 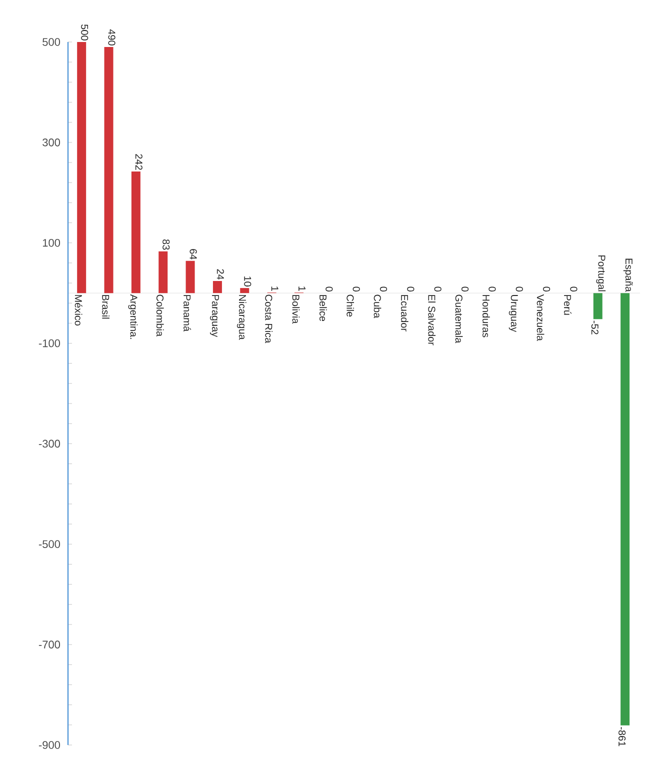 What do you see at coordinates (133, 316) in the screenshot?
I see `x-tick-label: Argentina.` at bounding box center [133, 316].